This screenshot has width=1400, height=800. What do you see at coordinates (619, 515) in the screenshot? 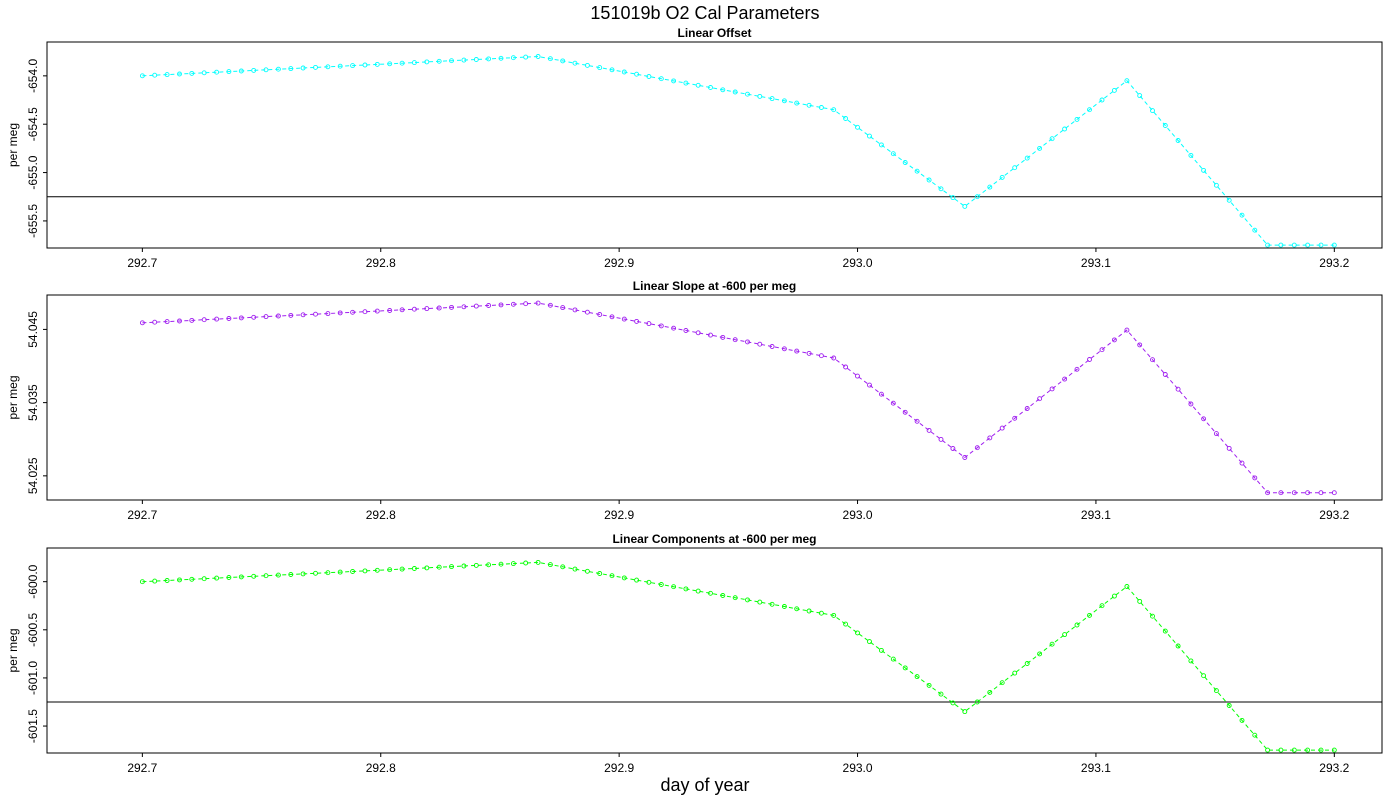
I see `x-tick-label: 292.9` at bounding box center [619, 515].